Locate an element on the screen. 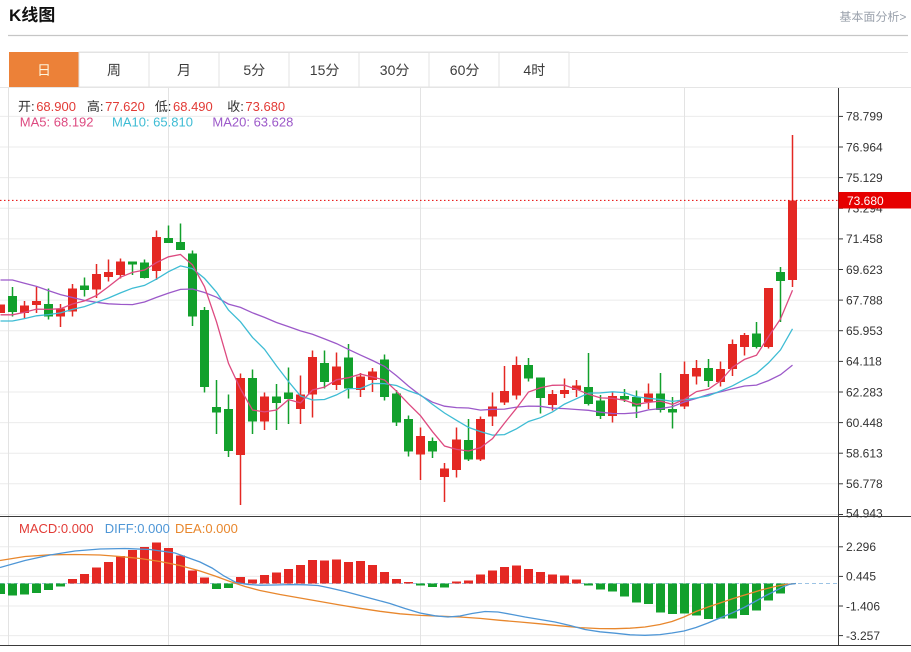  svg-text: 78.799 is located at coordinates (864, 117).